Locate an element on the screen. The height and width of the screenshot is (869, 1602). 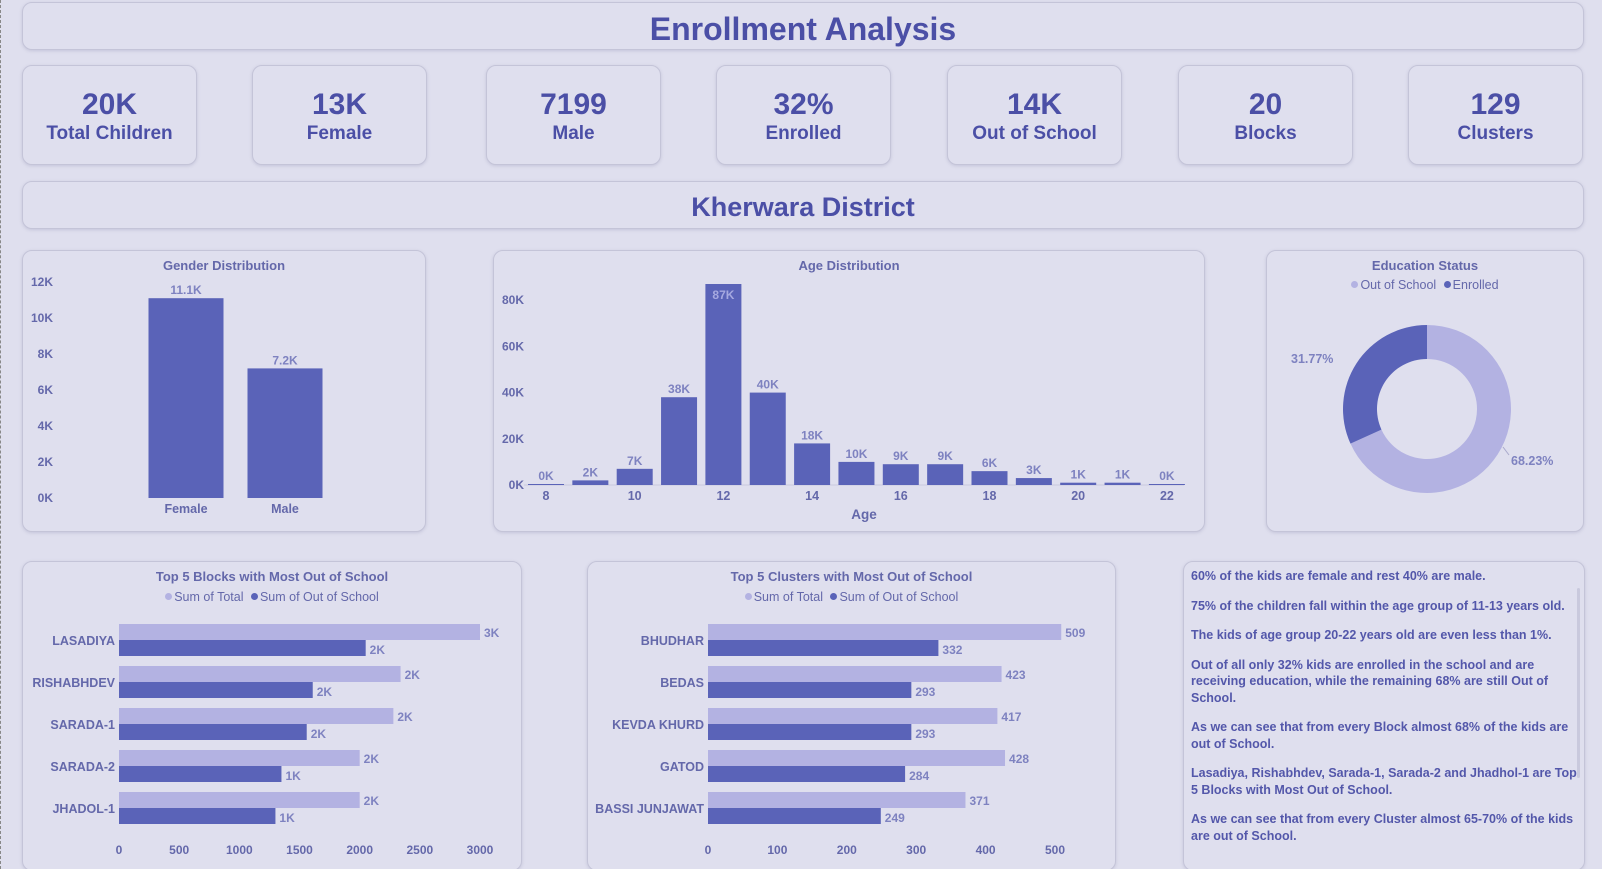
x-tick-label: 14 is located at coordinates (812, 496).